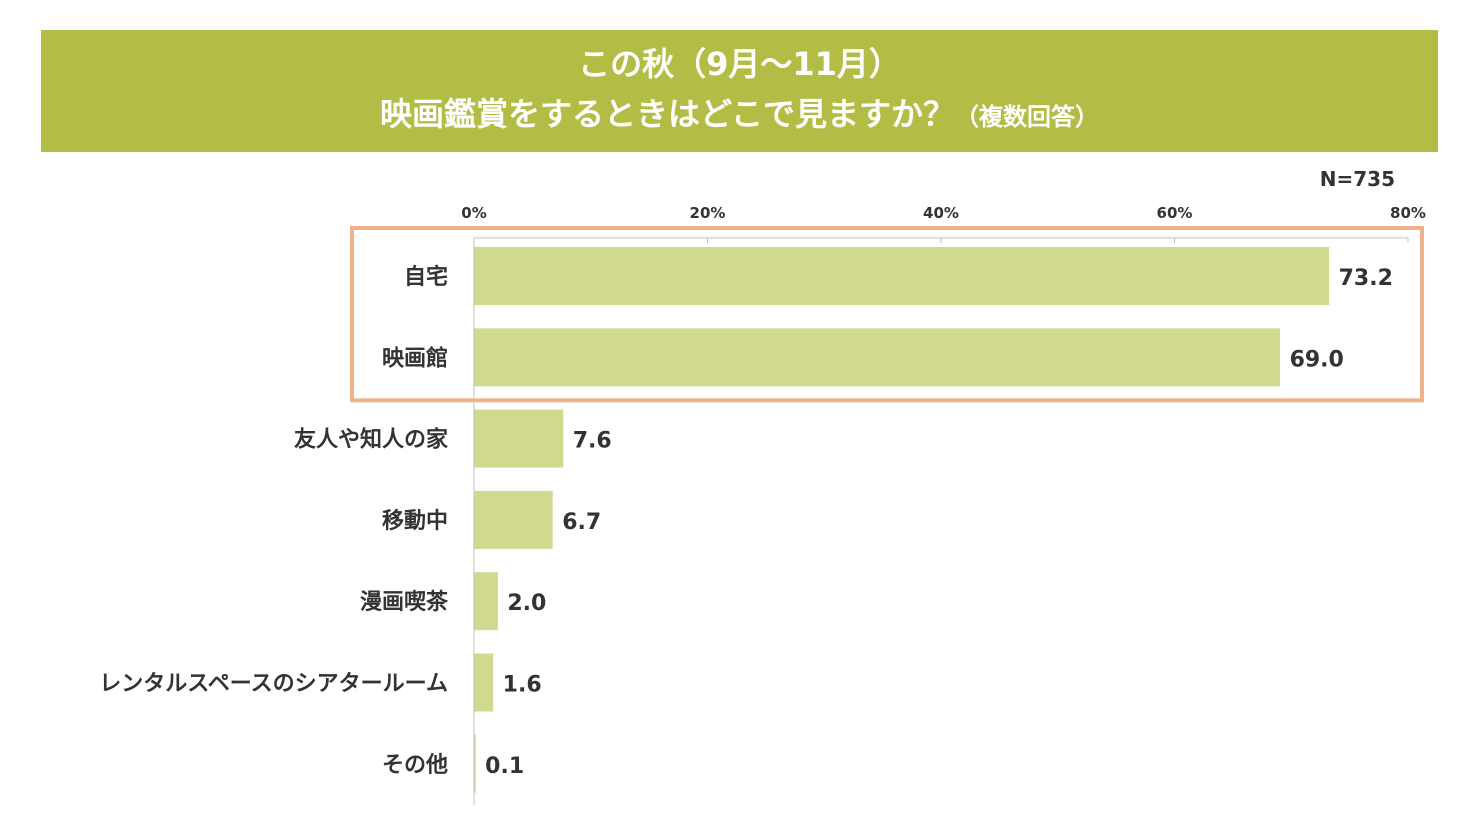 The height and width of the screenshot is (822, 1480). I want to click on category-label: 映画館, so click(415, 358).